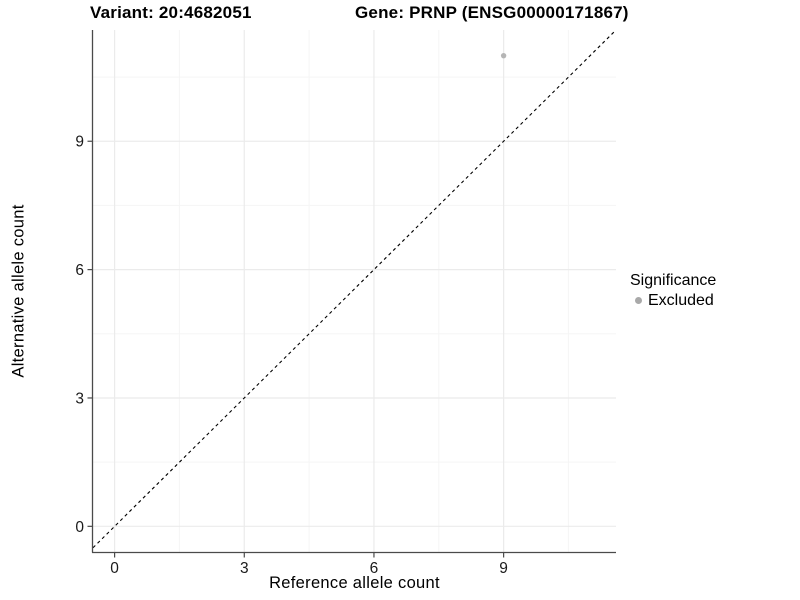 The image size is (800, 600). What do you see at coordinates (79, 142) in the screenshot?
I see `y-tick-label: 9` at bounding box center [79, 142].